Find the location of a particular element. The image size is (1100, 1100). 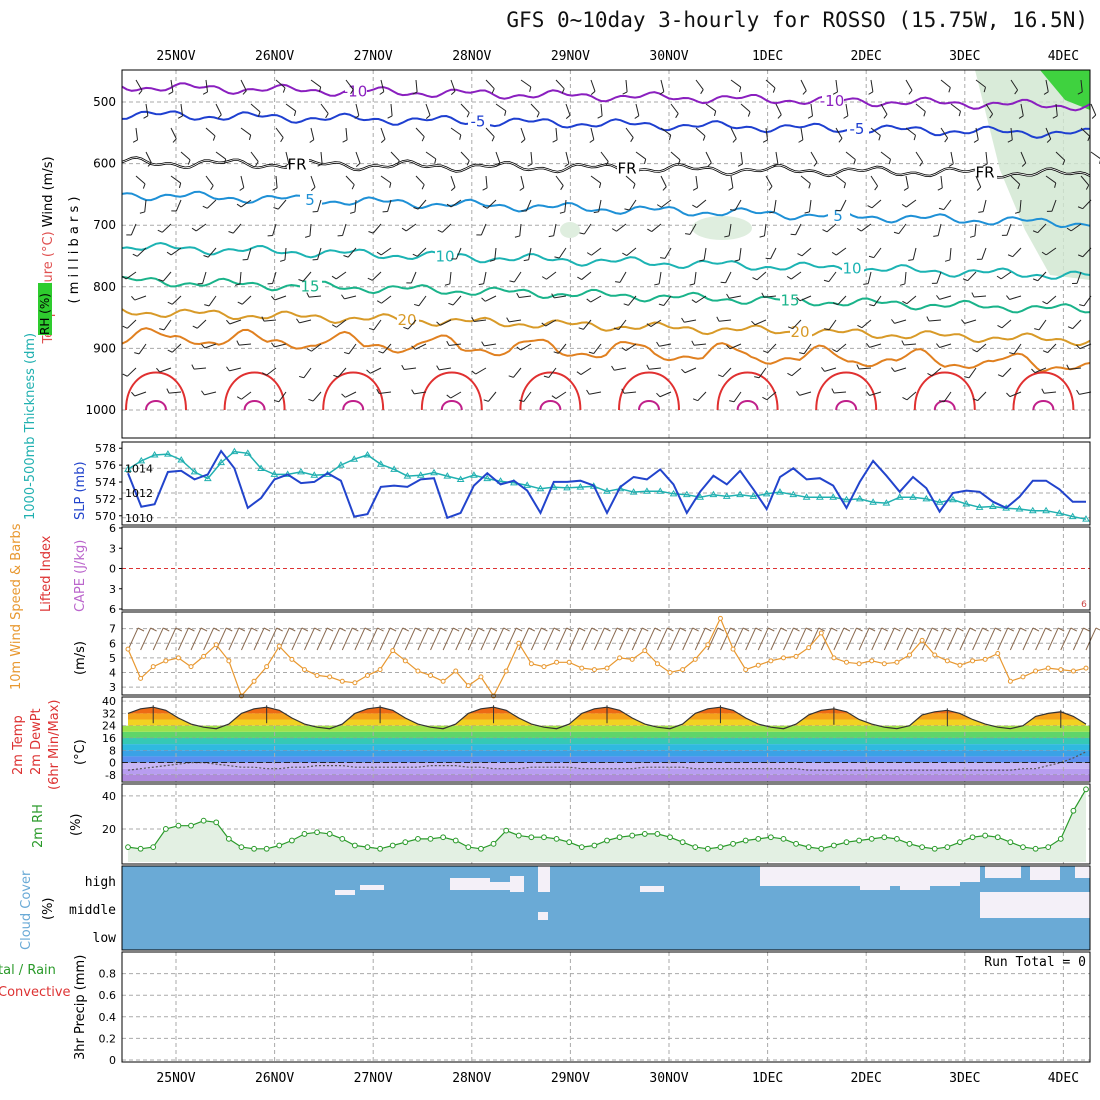

date-label-top: 26NOV is located at coordinates (274, 56).